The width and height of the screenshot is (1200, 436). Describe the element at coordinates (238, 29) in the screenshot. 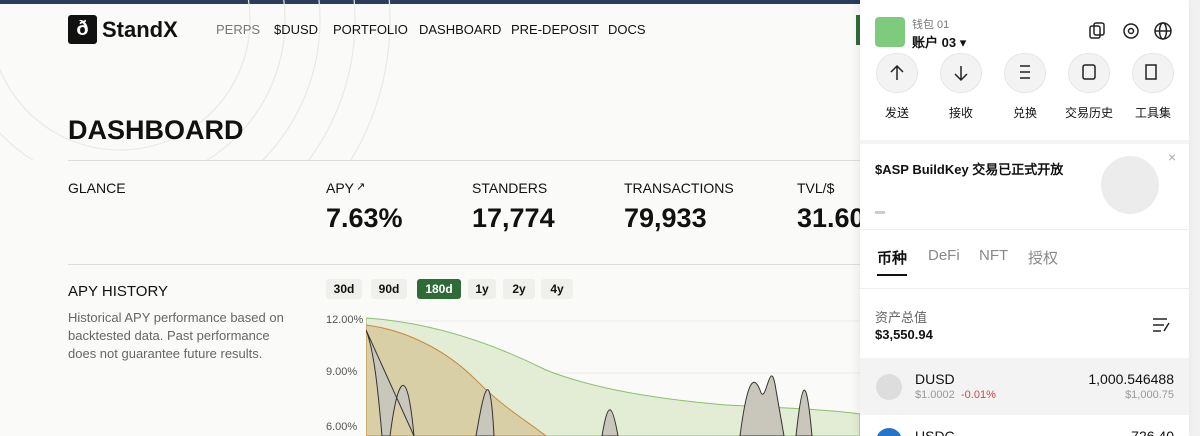

I see `nav-link: PERPS` at that location.